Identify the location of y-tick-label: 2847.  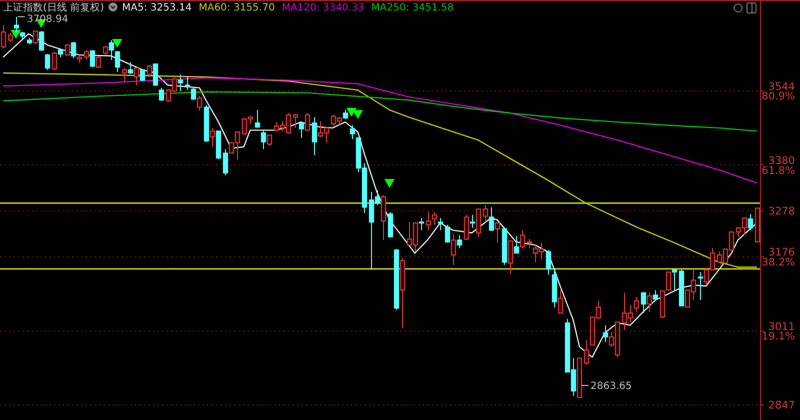
(781, 406).